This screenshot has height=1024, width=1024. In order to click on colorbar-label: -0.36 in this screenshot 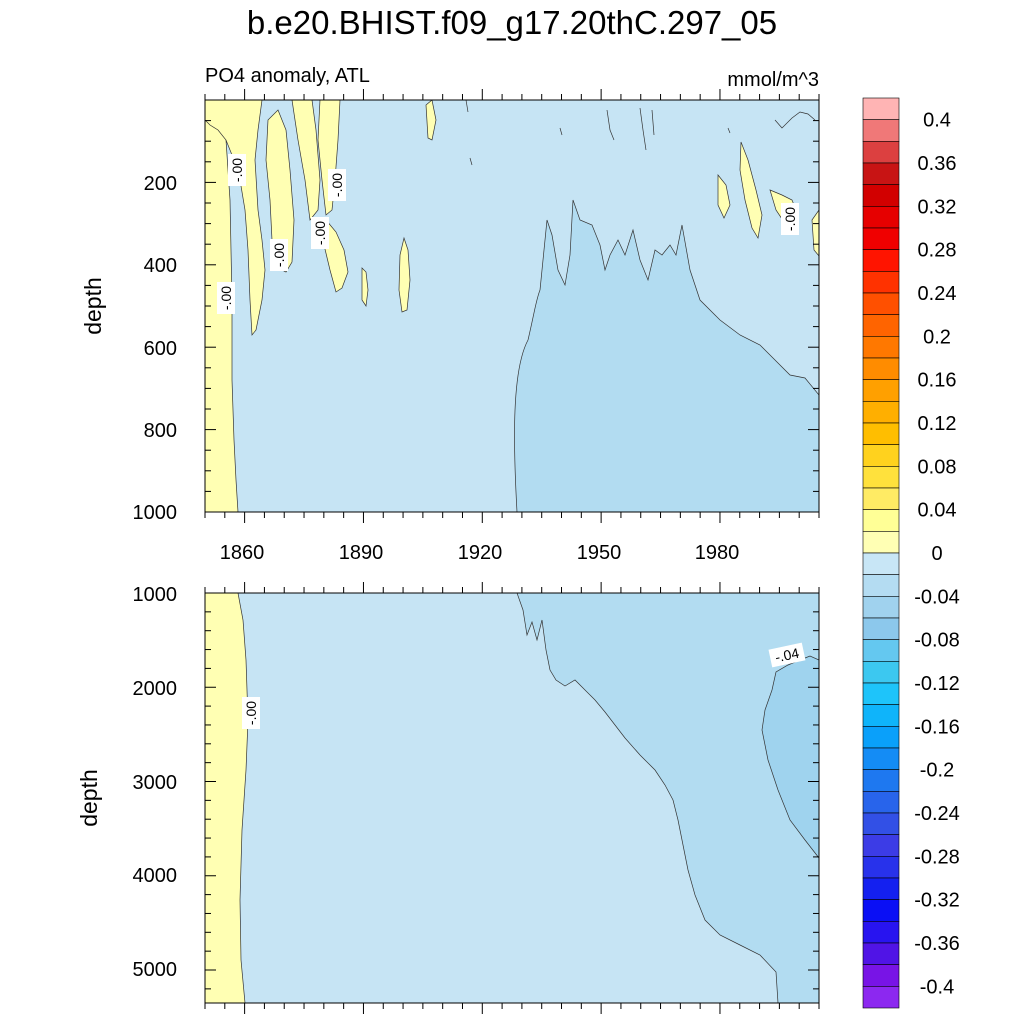, I will do `click(937, 944)`.